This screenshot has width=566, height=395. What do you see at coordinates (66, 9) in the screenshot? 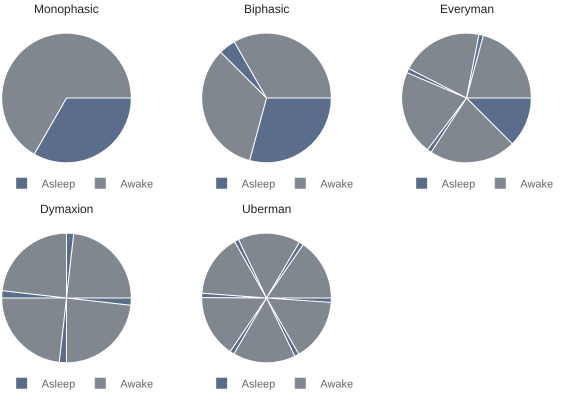
I see `chart-title: Monophasic` at bounding box center [66, 9].